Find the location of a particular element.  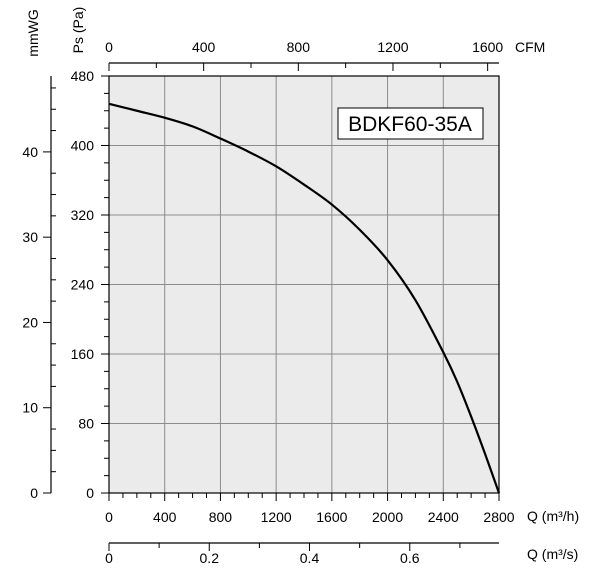

flow-m3h-tick-label: 2800 is located at coordinates (498, 517).